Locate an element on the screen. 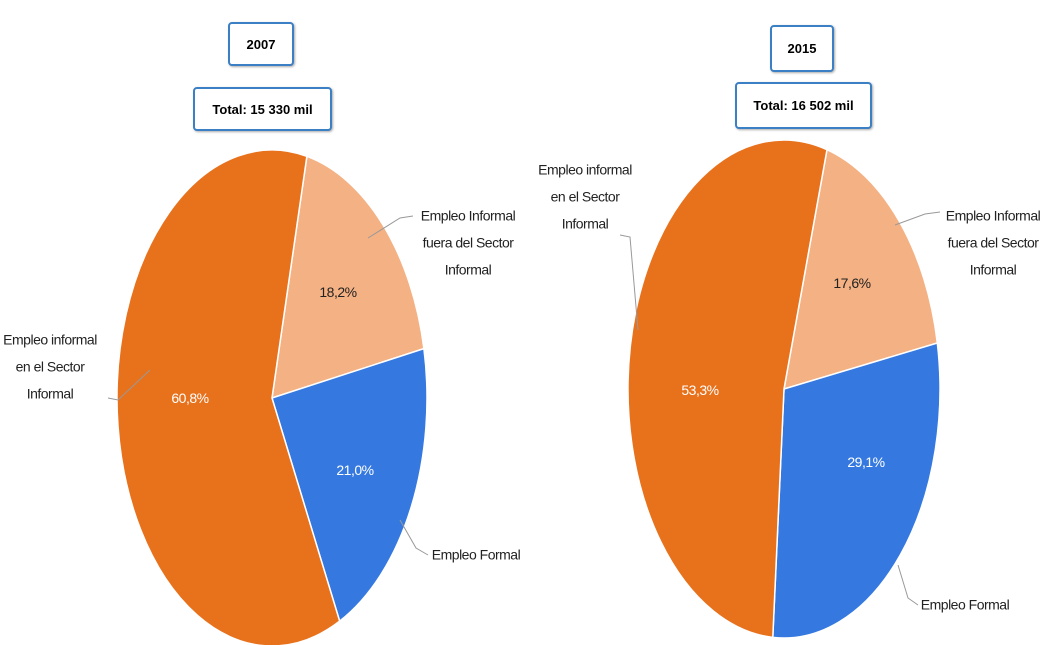 This screenshot has width=1047, height=645. chart-title: 2015 is located at coordinates (802, 48).